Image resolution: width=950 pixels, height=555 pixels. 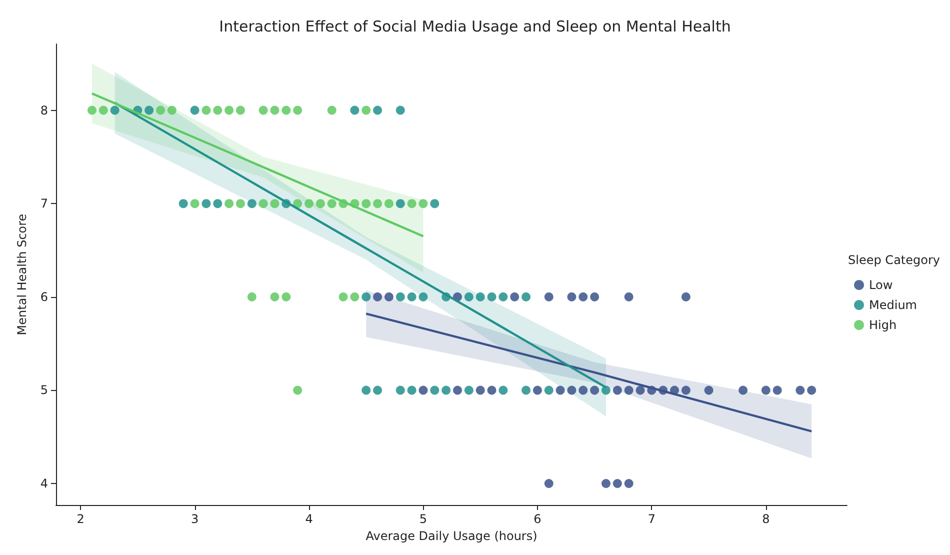 I want to click on x-axis-title: Average Daily Usage (hours), so click(x=452, y=535).